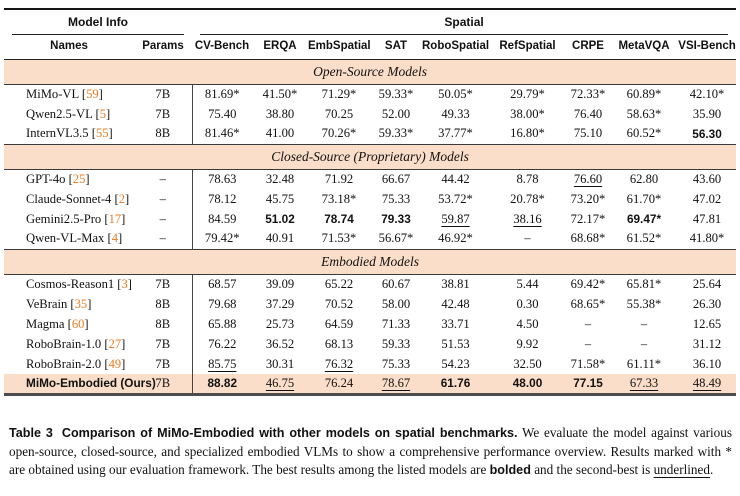  Describe the element at coordinates (92, 93) in the screenshot. I see `citation-link: 59` at that location.